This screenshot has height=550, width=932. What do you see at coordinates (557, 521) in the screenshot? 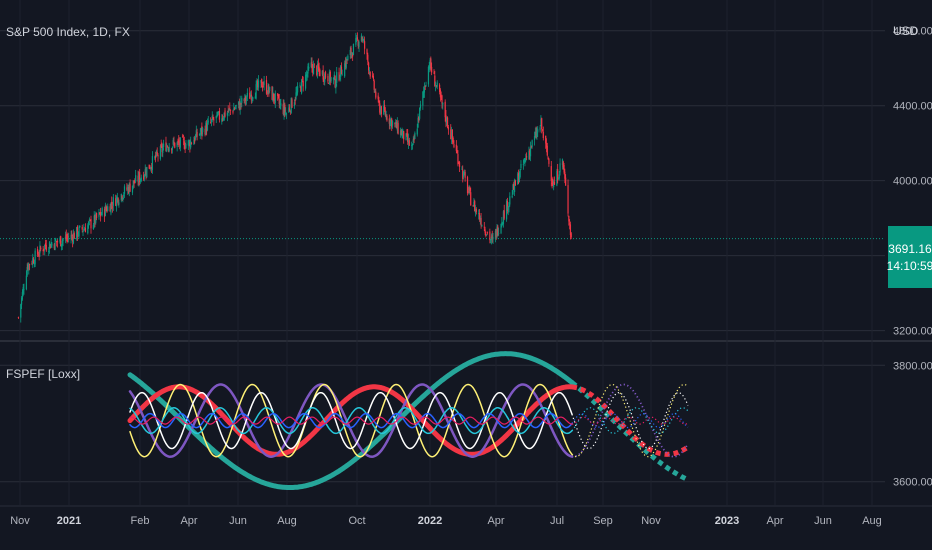
I see `time-tick-label: Jul` at bounding box center [557, 521].